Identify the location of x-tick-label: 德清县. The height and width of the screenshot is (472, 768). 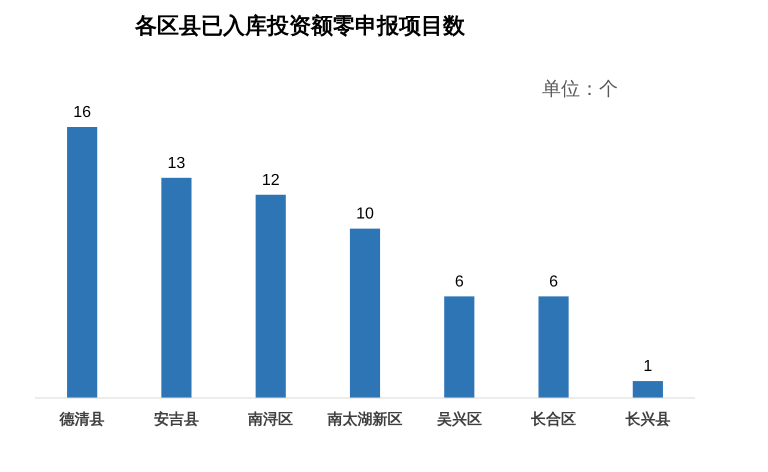
(81, 419).